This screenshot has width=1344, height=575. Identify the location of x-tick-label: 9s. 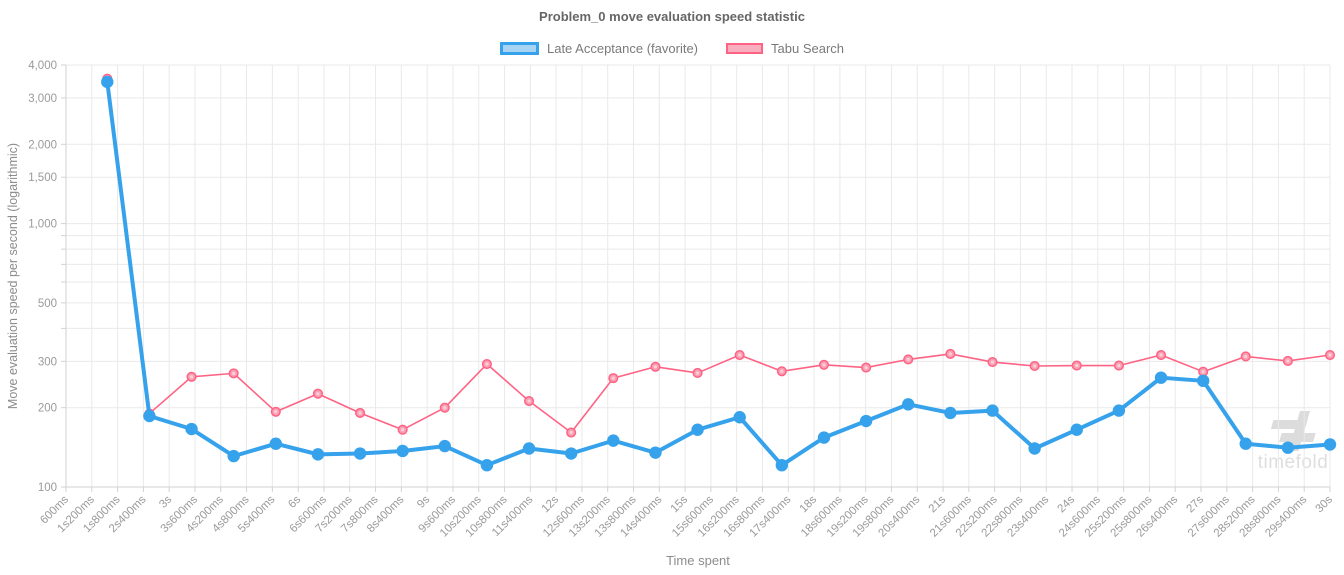
(423, 501).